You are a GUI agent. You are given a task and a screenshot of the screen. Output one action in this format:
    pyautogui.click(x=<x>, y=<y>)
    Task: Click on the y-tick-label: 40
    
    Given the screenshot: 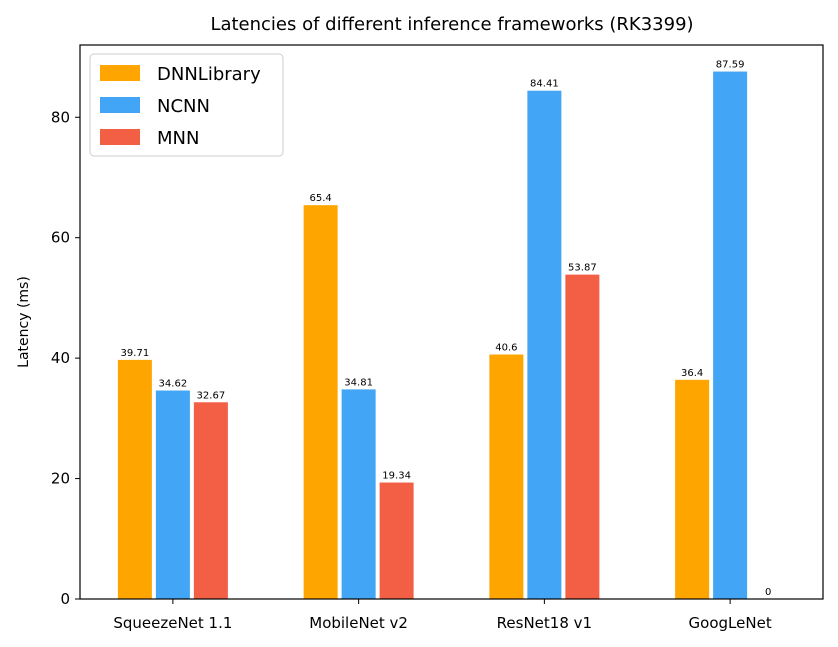 What is the action you would take?
    pyautogui.click(x=60, y=358)
    